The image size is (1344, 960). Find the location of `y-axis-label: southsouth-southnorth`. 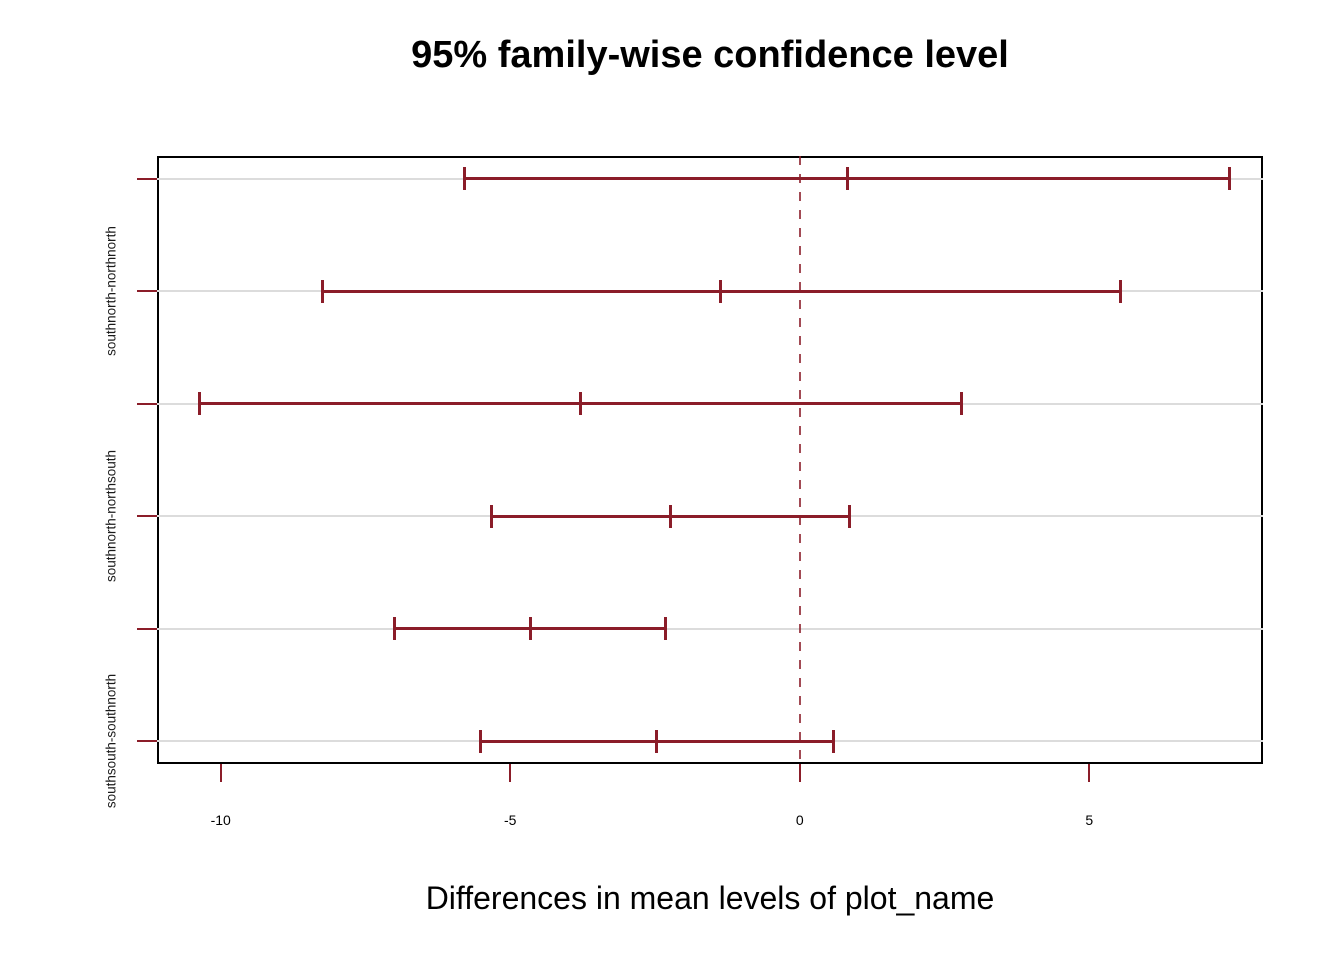

y-axis-label: southsouth-southnorth is located at coordinates (111, 741).